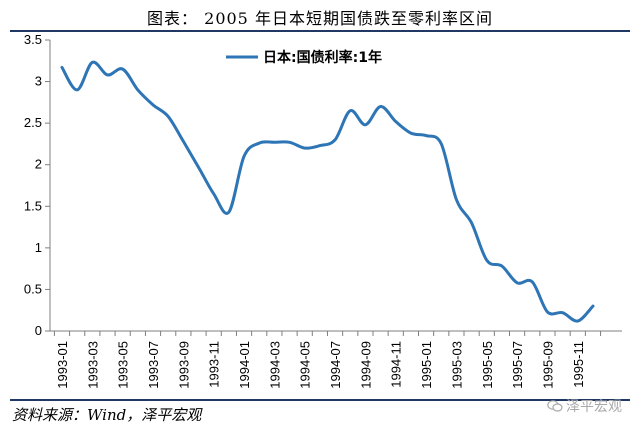  What do you see at coordinates (38, 330) in the screenshot?
I see `y-tick-label: 0` at bounding box center [38, 330].